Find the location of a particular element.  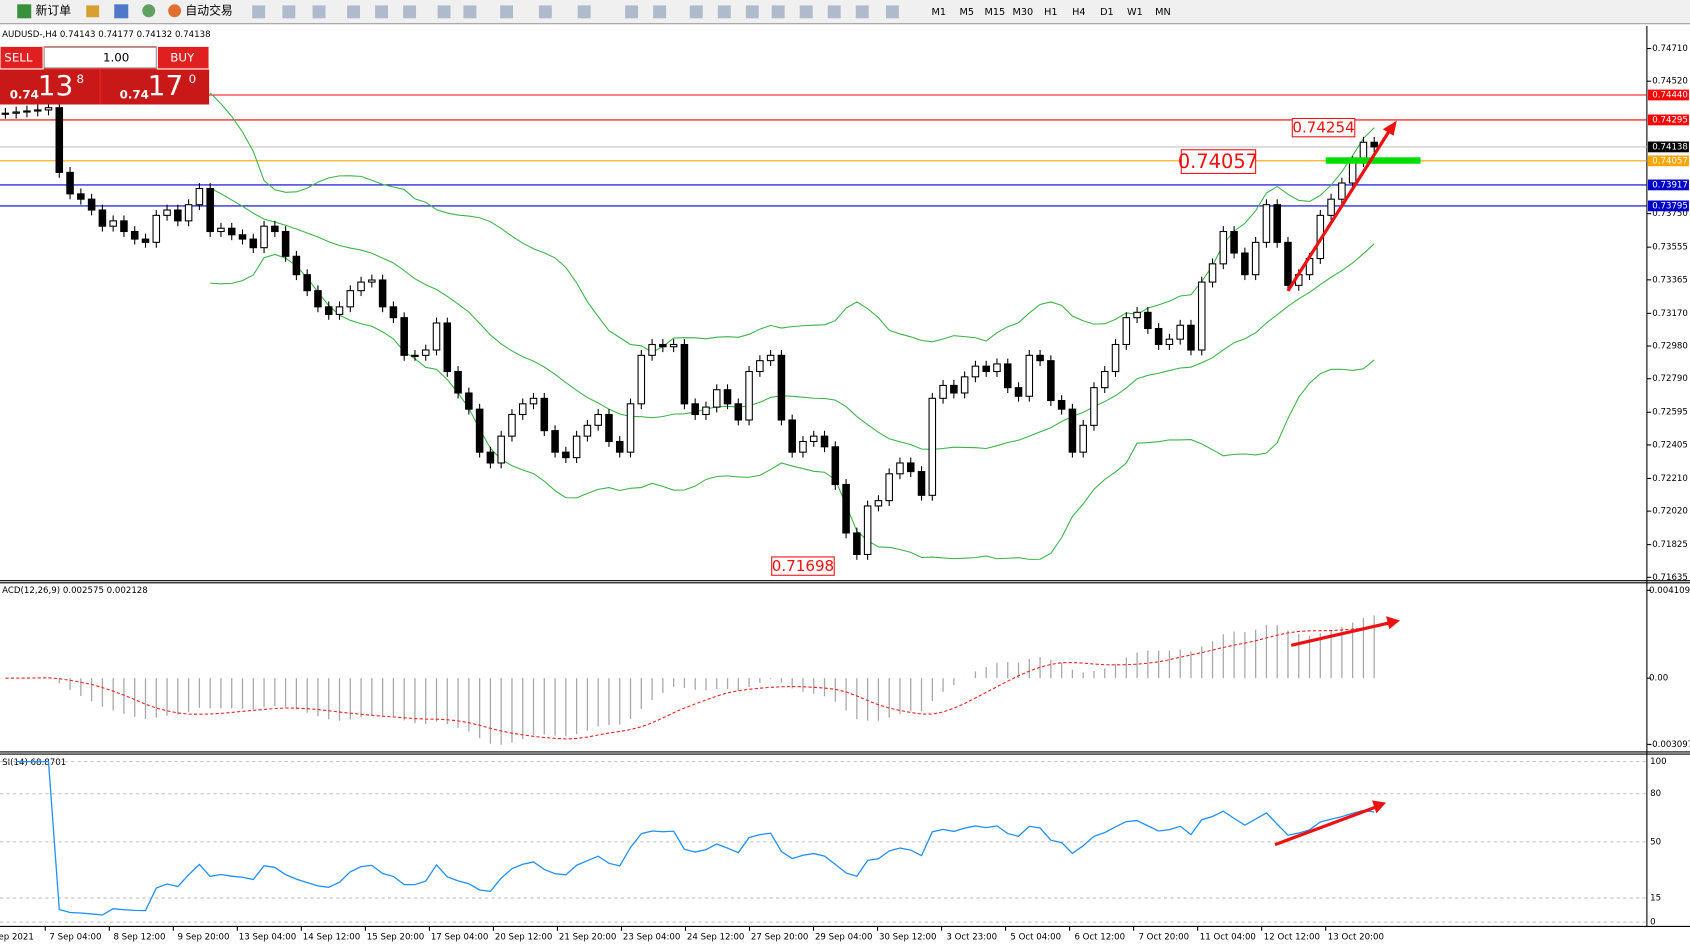

level-label: 0.73795 is located at coordinates (1670, 206).